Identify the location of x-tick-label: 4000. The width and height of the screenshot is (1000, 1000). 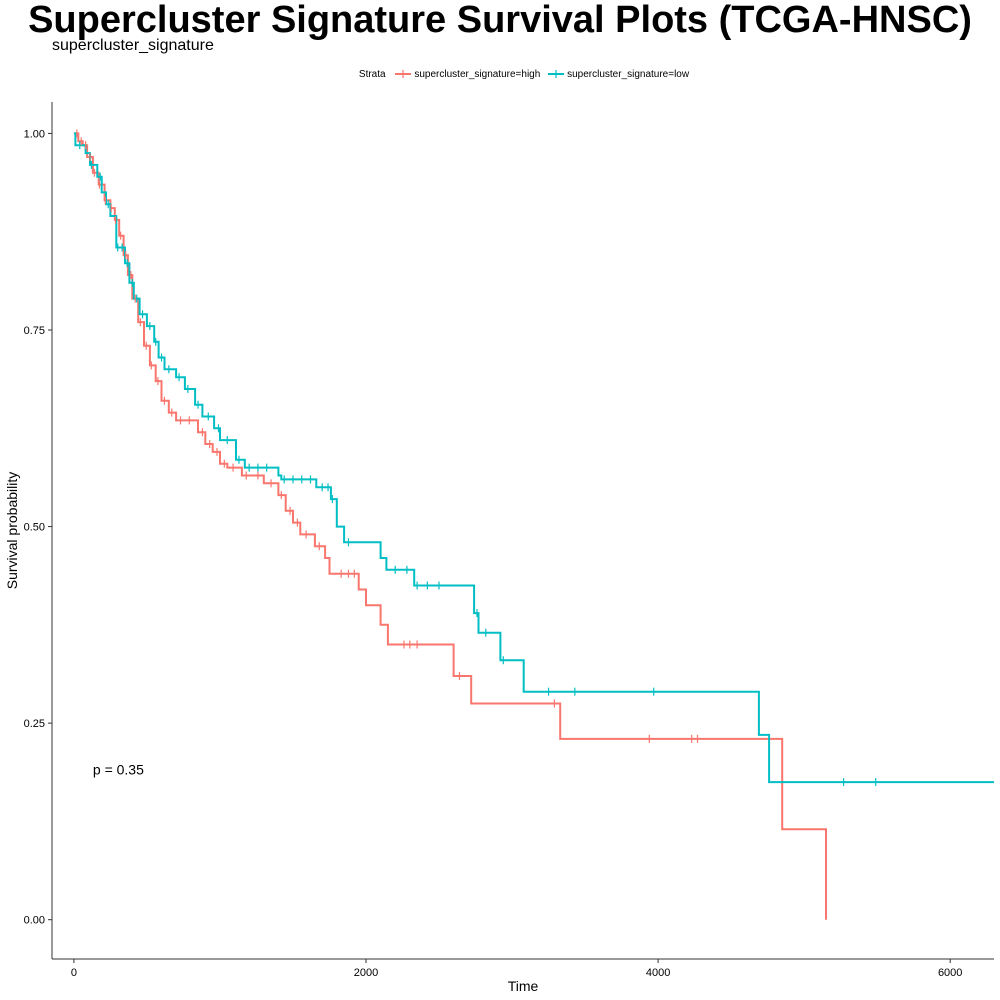
(658, 973).